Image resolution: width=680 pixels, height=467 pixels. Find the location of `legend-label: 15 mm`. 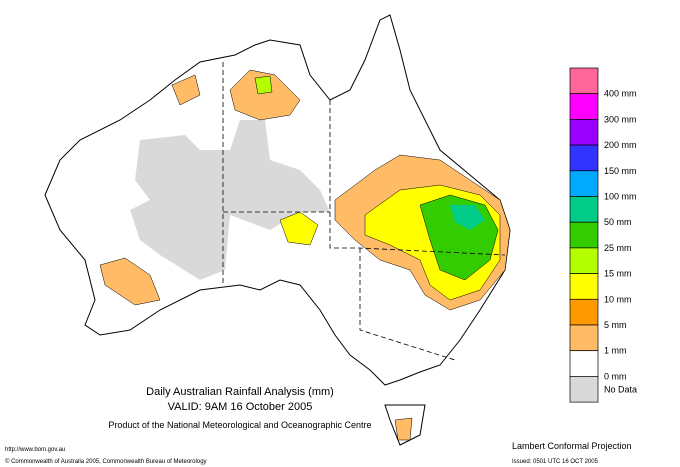

legend-label: 15 mm is located at coordinates (618, 274).